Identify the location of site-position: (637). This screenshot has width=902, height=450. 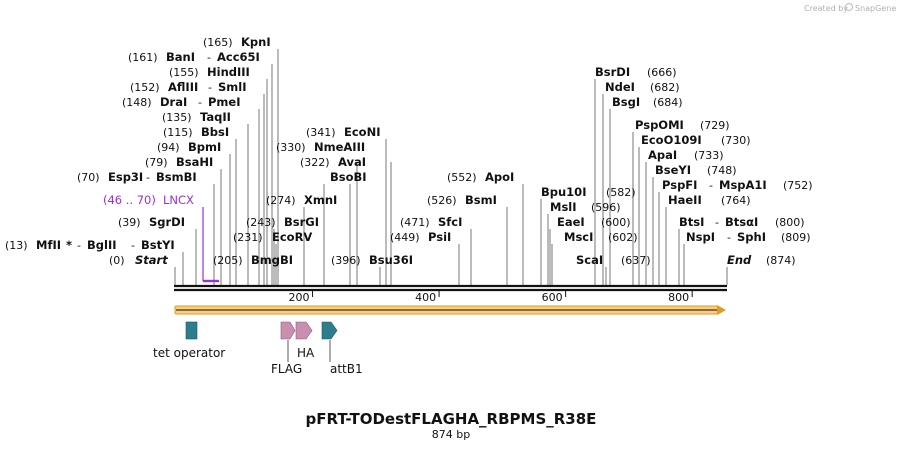
(636, 260).